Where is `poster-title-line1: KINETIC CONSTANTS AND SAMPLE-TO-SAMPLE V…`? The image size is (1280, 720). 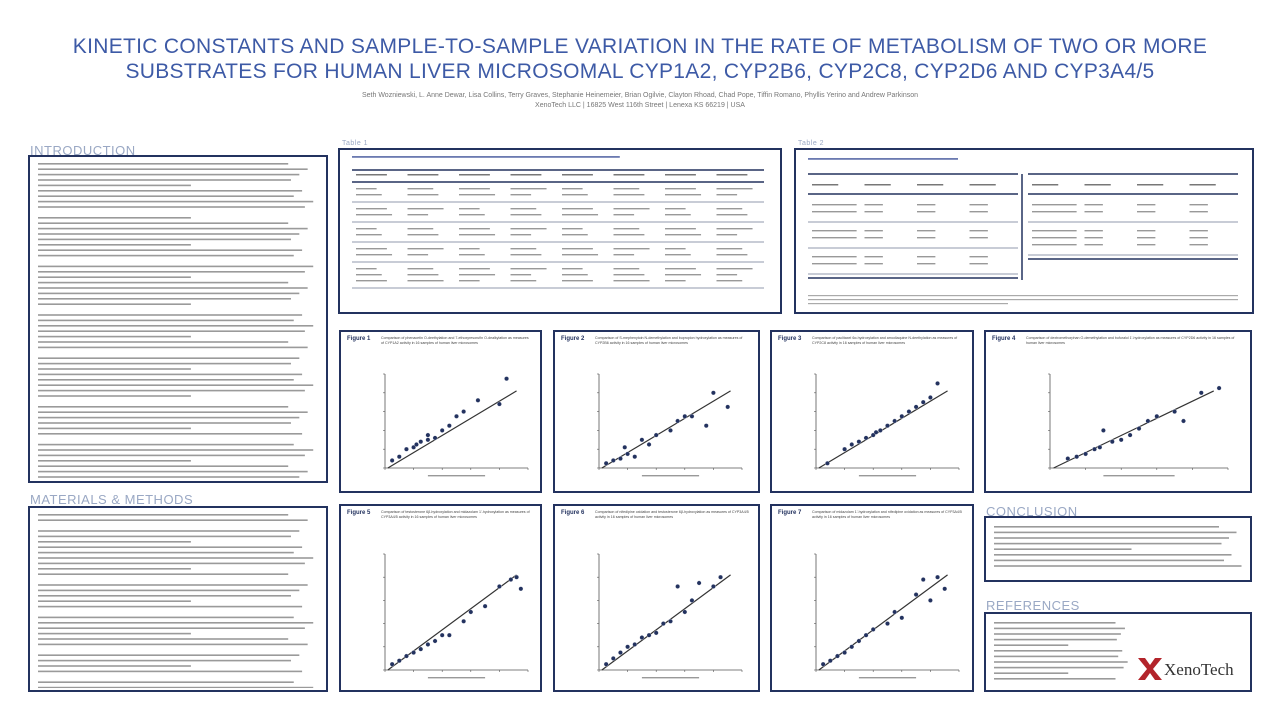 poster-title-line1: KINETIC CONSTANTS AND SAMPLE-TO-SAMPLE V… is located at coordinates (640, 46).